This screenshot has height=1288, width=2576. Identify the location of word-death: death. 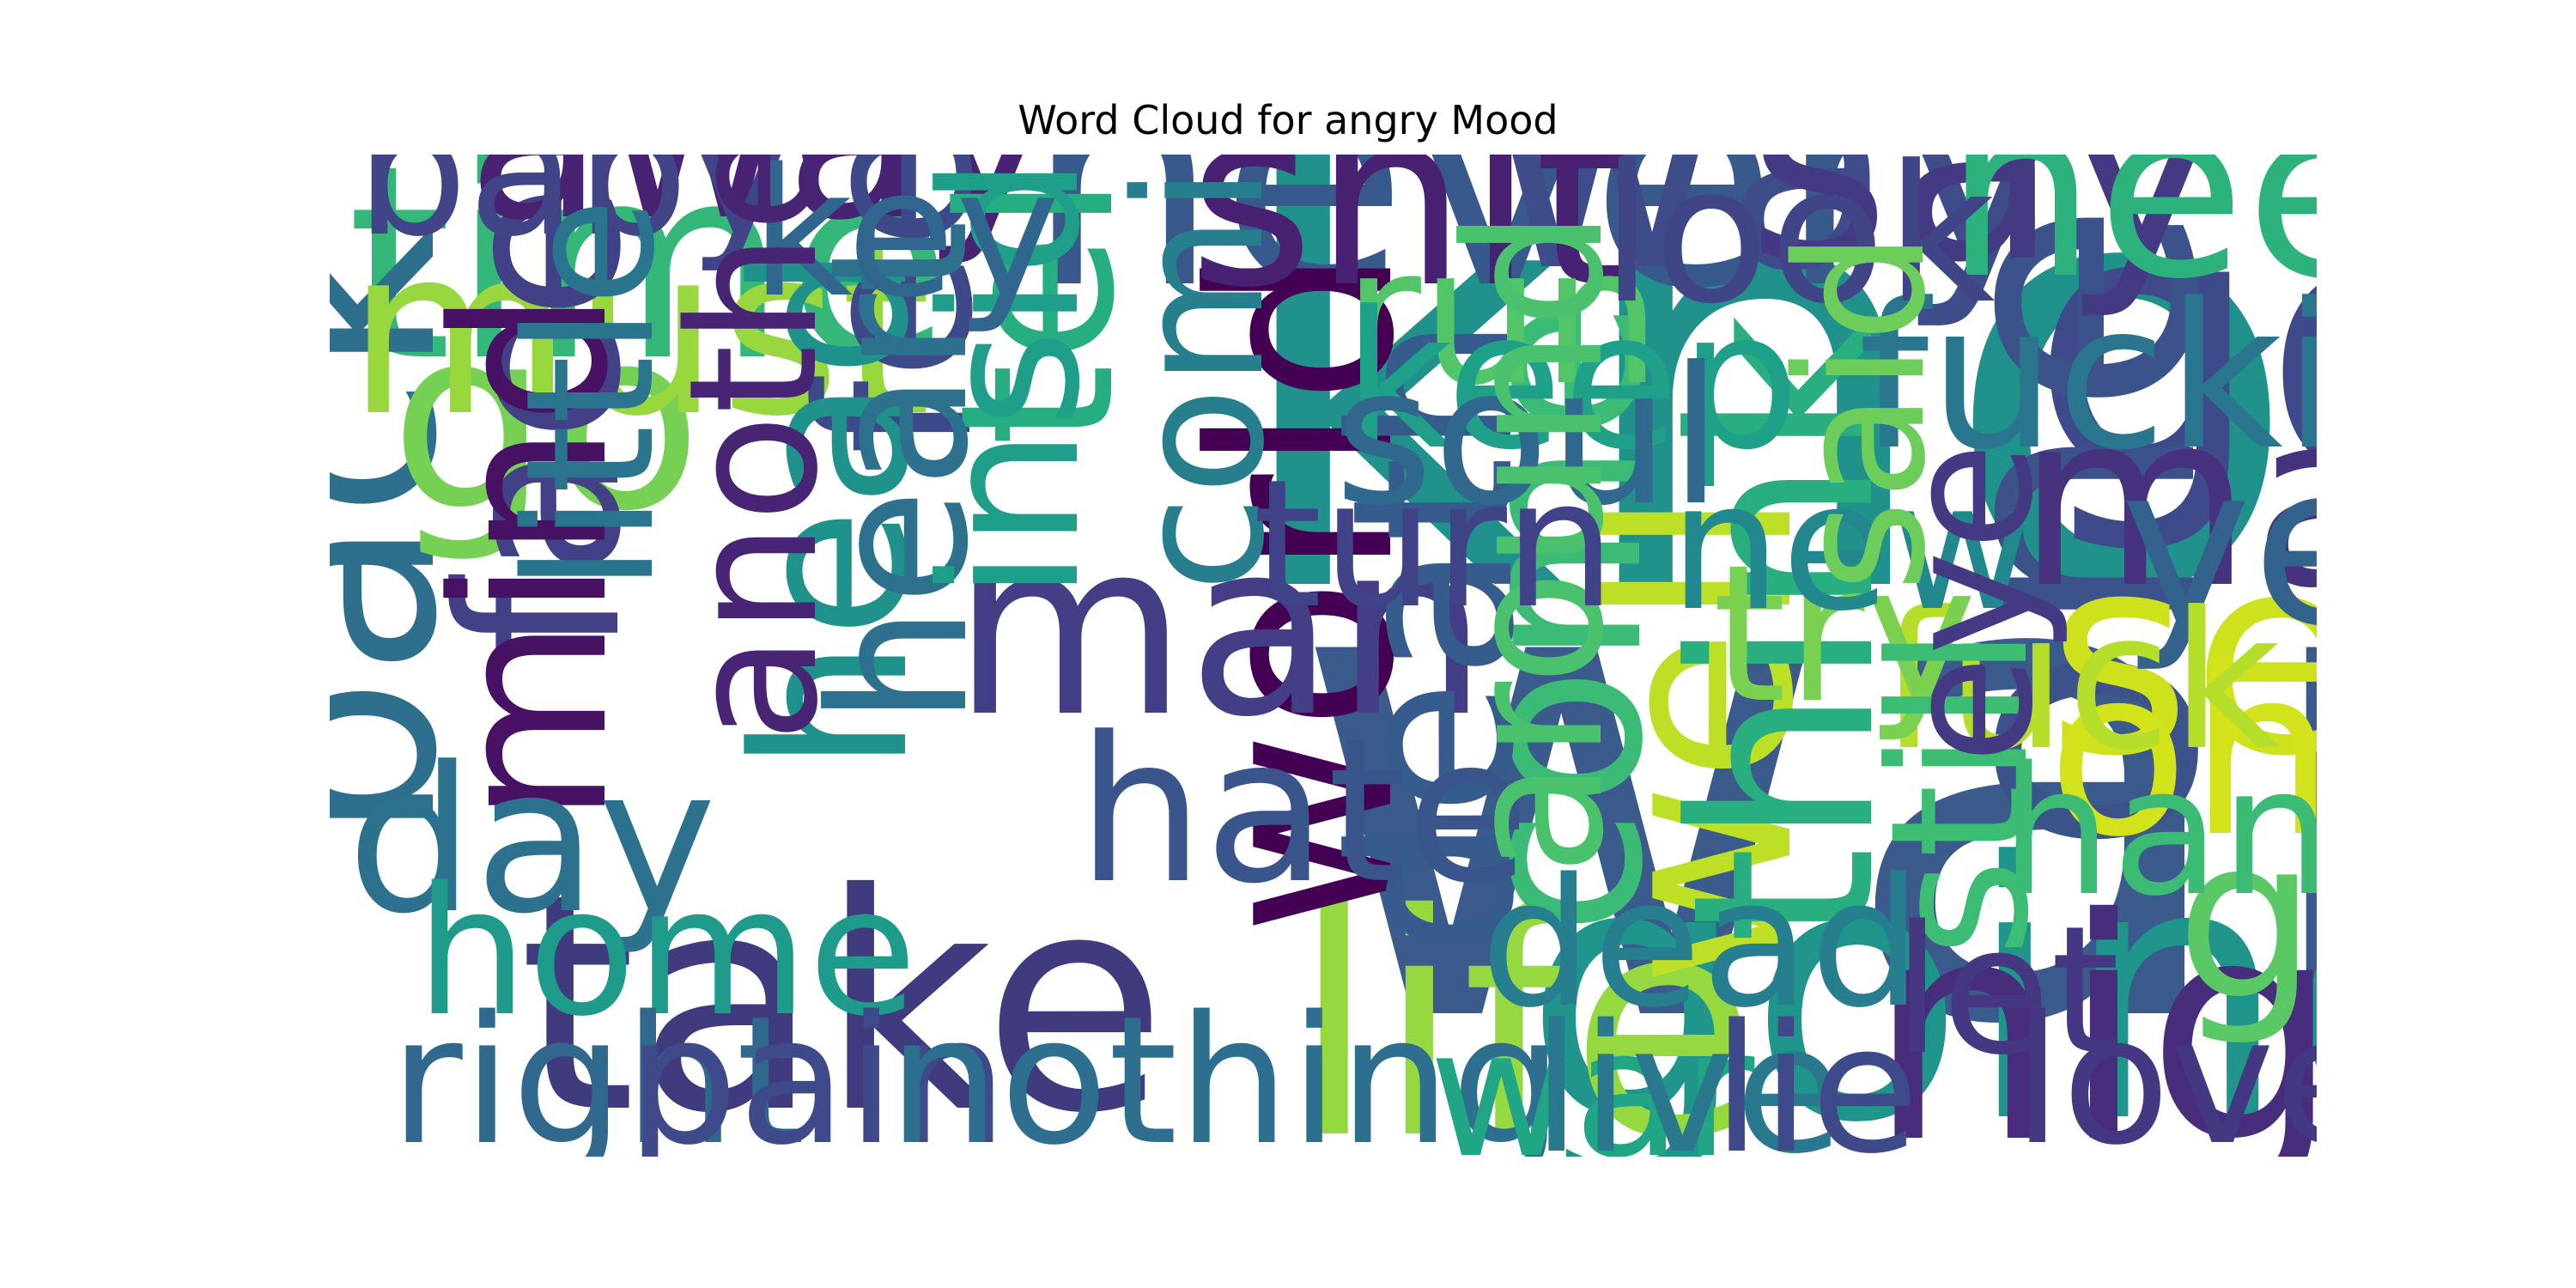
(1434, 636).